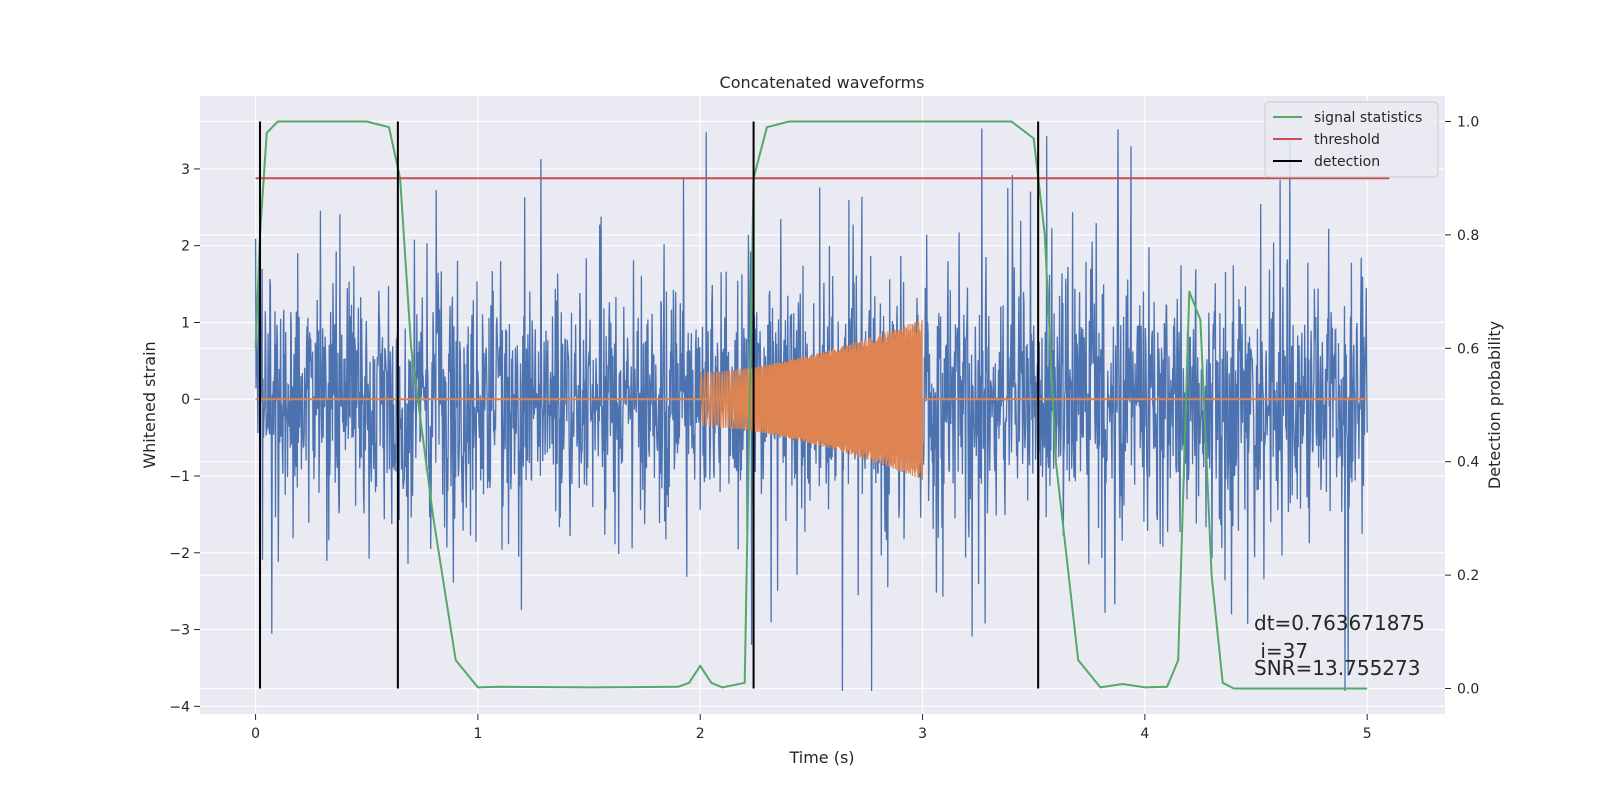 This screenshot has height=804, width=1600. Describe the element at coordinates (185, 400) in the screenshot. I see `y-tick-label: 0` at that location.